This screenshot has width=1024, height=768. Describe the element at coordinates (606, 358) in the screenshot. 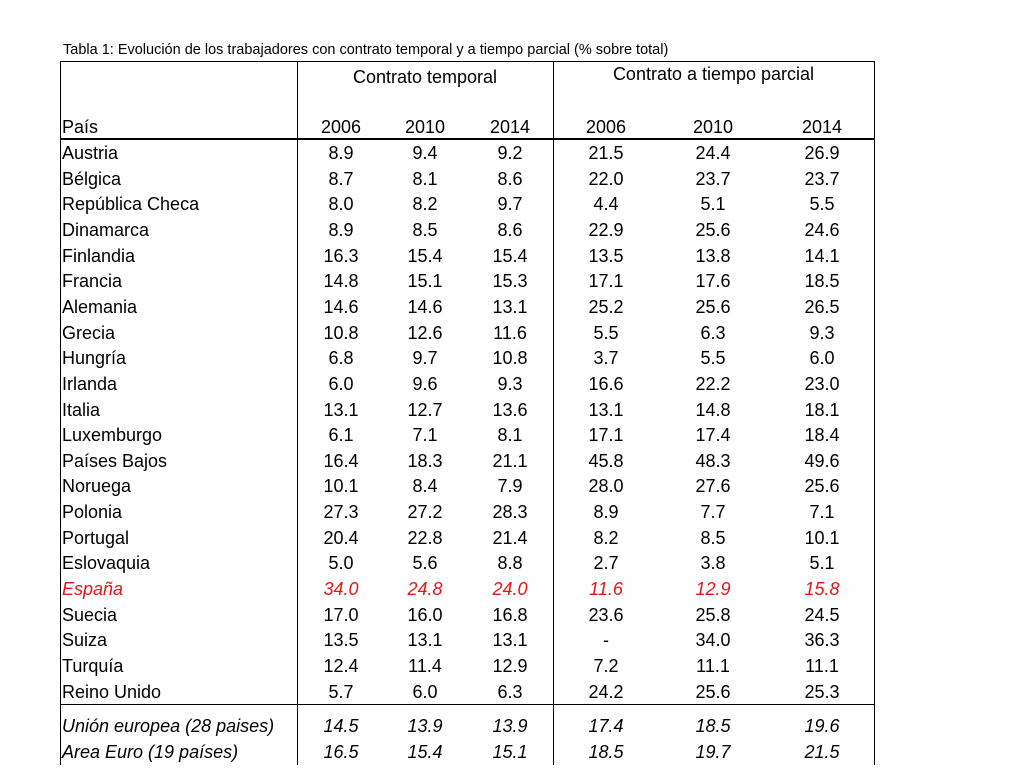

I see `table-cell: 3.7` at that location.